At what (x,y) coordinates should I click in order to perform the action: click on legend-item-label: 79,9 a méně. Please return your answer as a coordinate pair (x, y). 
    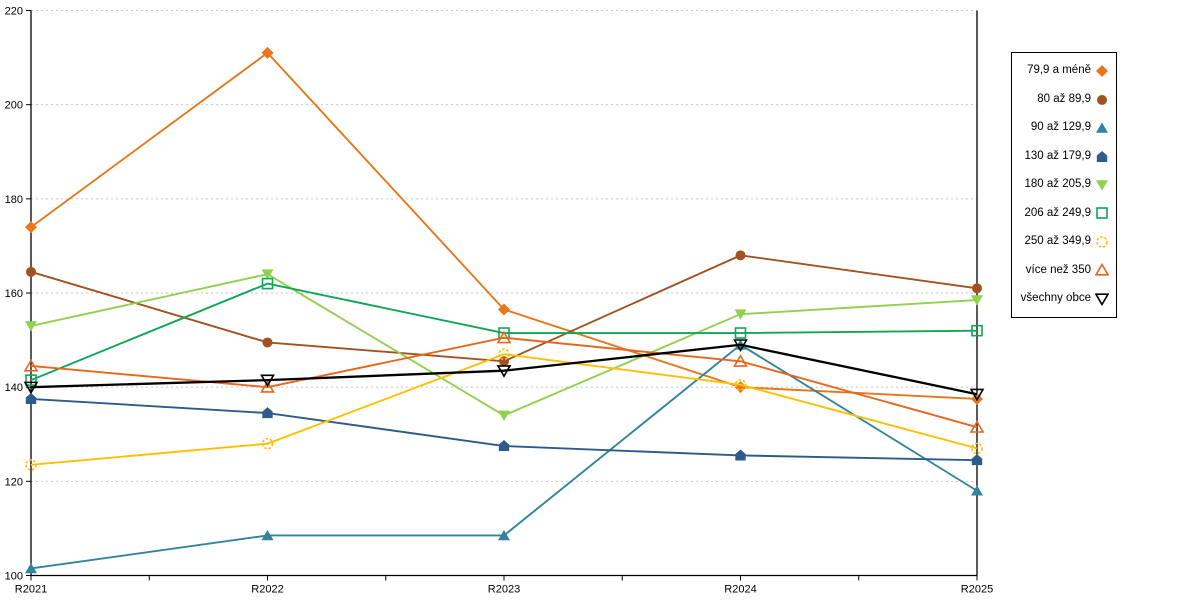
    Looking at the image, I should click on (1059, 70).